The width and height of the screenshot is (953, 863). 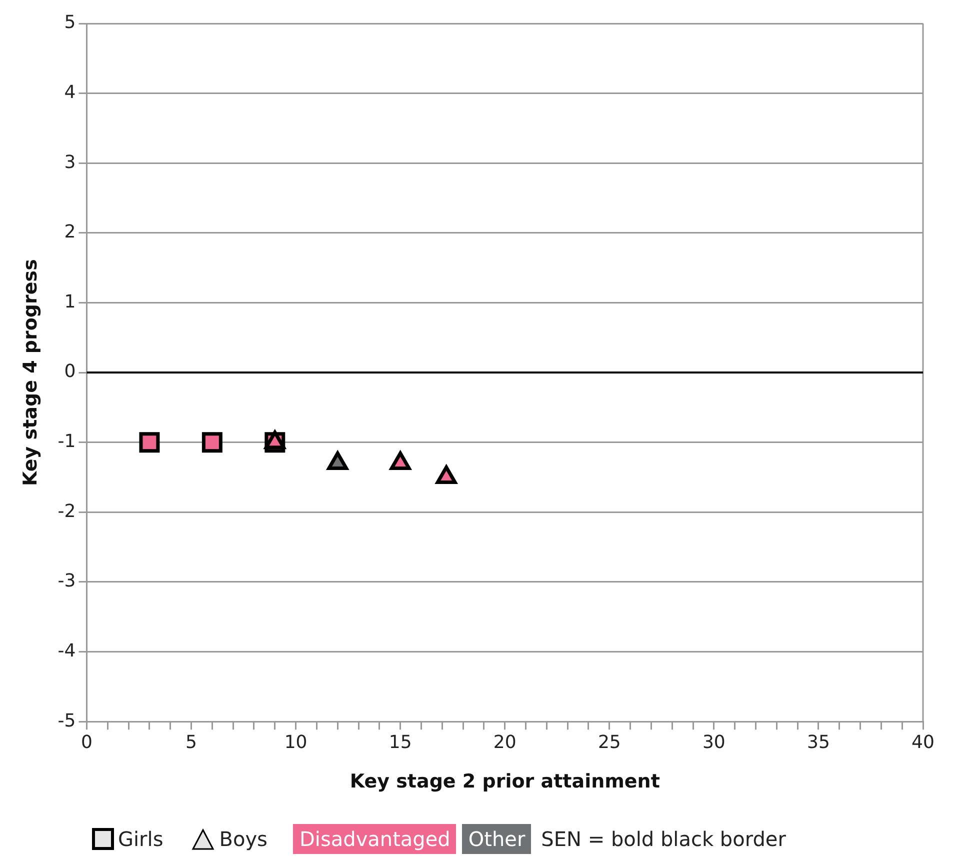 What do you see at coordinates (86, 743) in the screenshot?
I see `x-tick-label: 0` at bounding box center [86, 743].